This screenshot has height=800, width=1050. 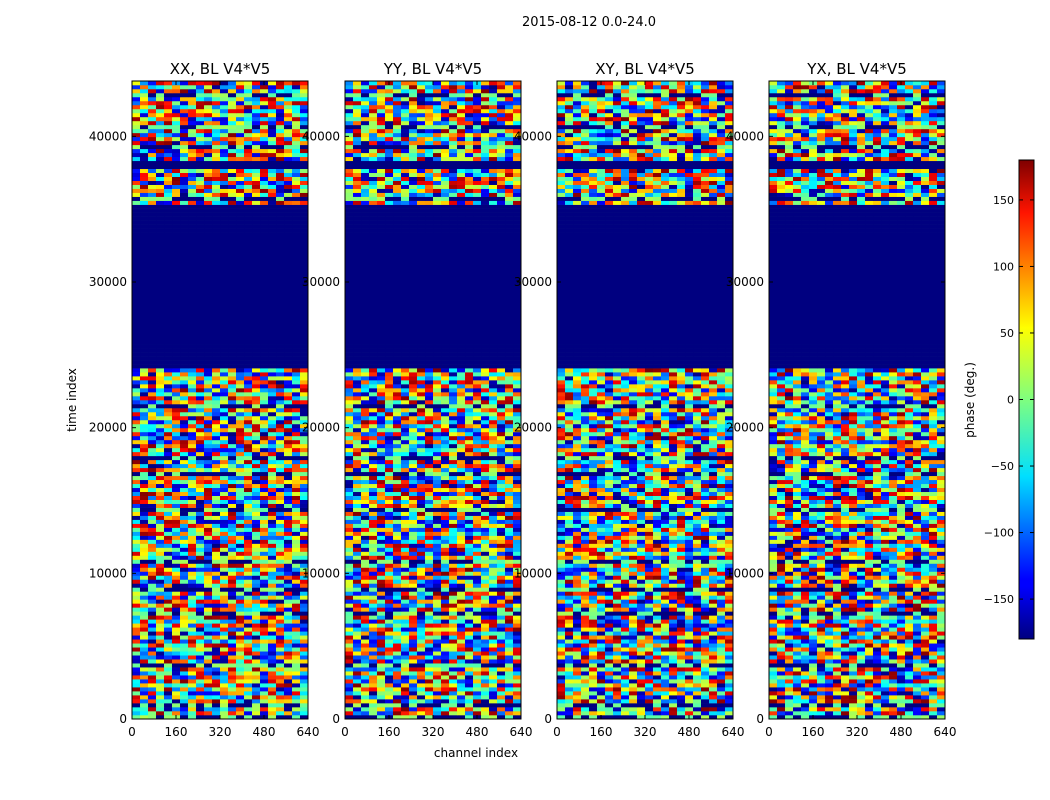 I want to click on heatmap-cells, so click(x=433, y=400).